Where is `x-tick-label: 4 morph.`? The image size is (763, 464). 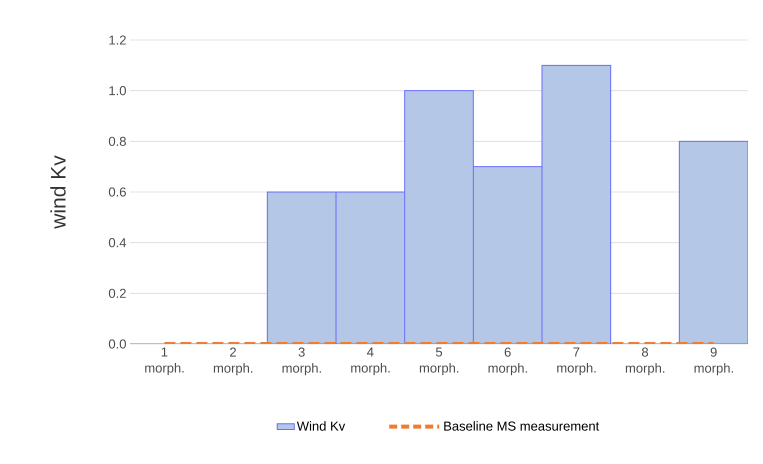
x-tick-label: 4 morph. is located at coordinates (370, 362).